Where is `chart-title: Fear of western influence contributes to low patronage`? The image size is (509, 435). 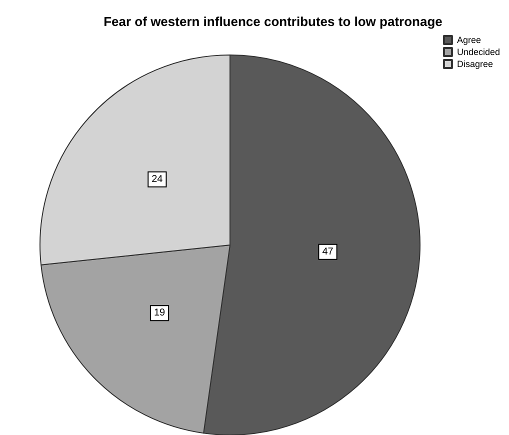
chart-title: Fear of western influence contributes to low patronage is located at coordinates (273, 21).